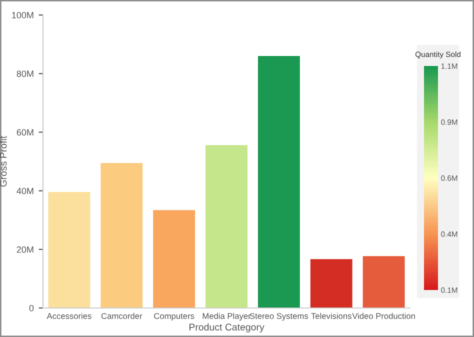  Describe the element at coordinates (3, 161) in the screenshot. I see `y-axis-title: Gross Profit` at that location.